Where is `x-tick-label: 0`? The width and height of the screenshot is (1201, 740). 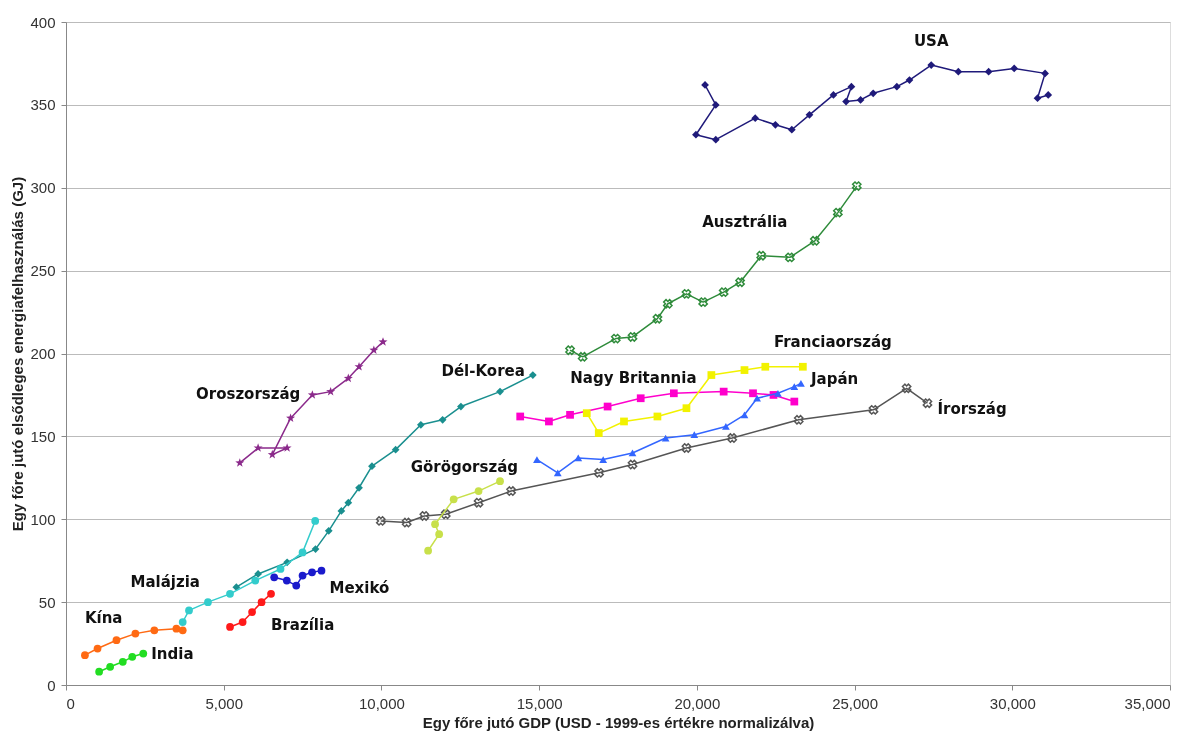
x-tick-label: 0 is located at coordinates (70, 703).